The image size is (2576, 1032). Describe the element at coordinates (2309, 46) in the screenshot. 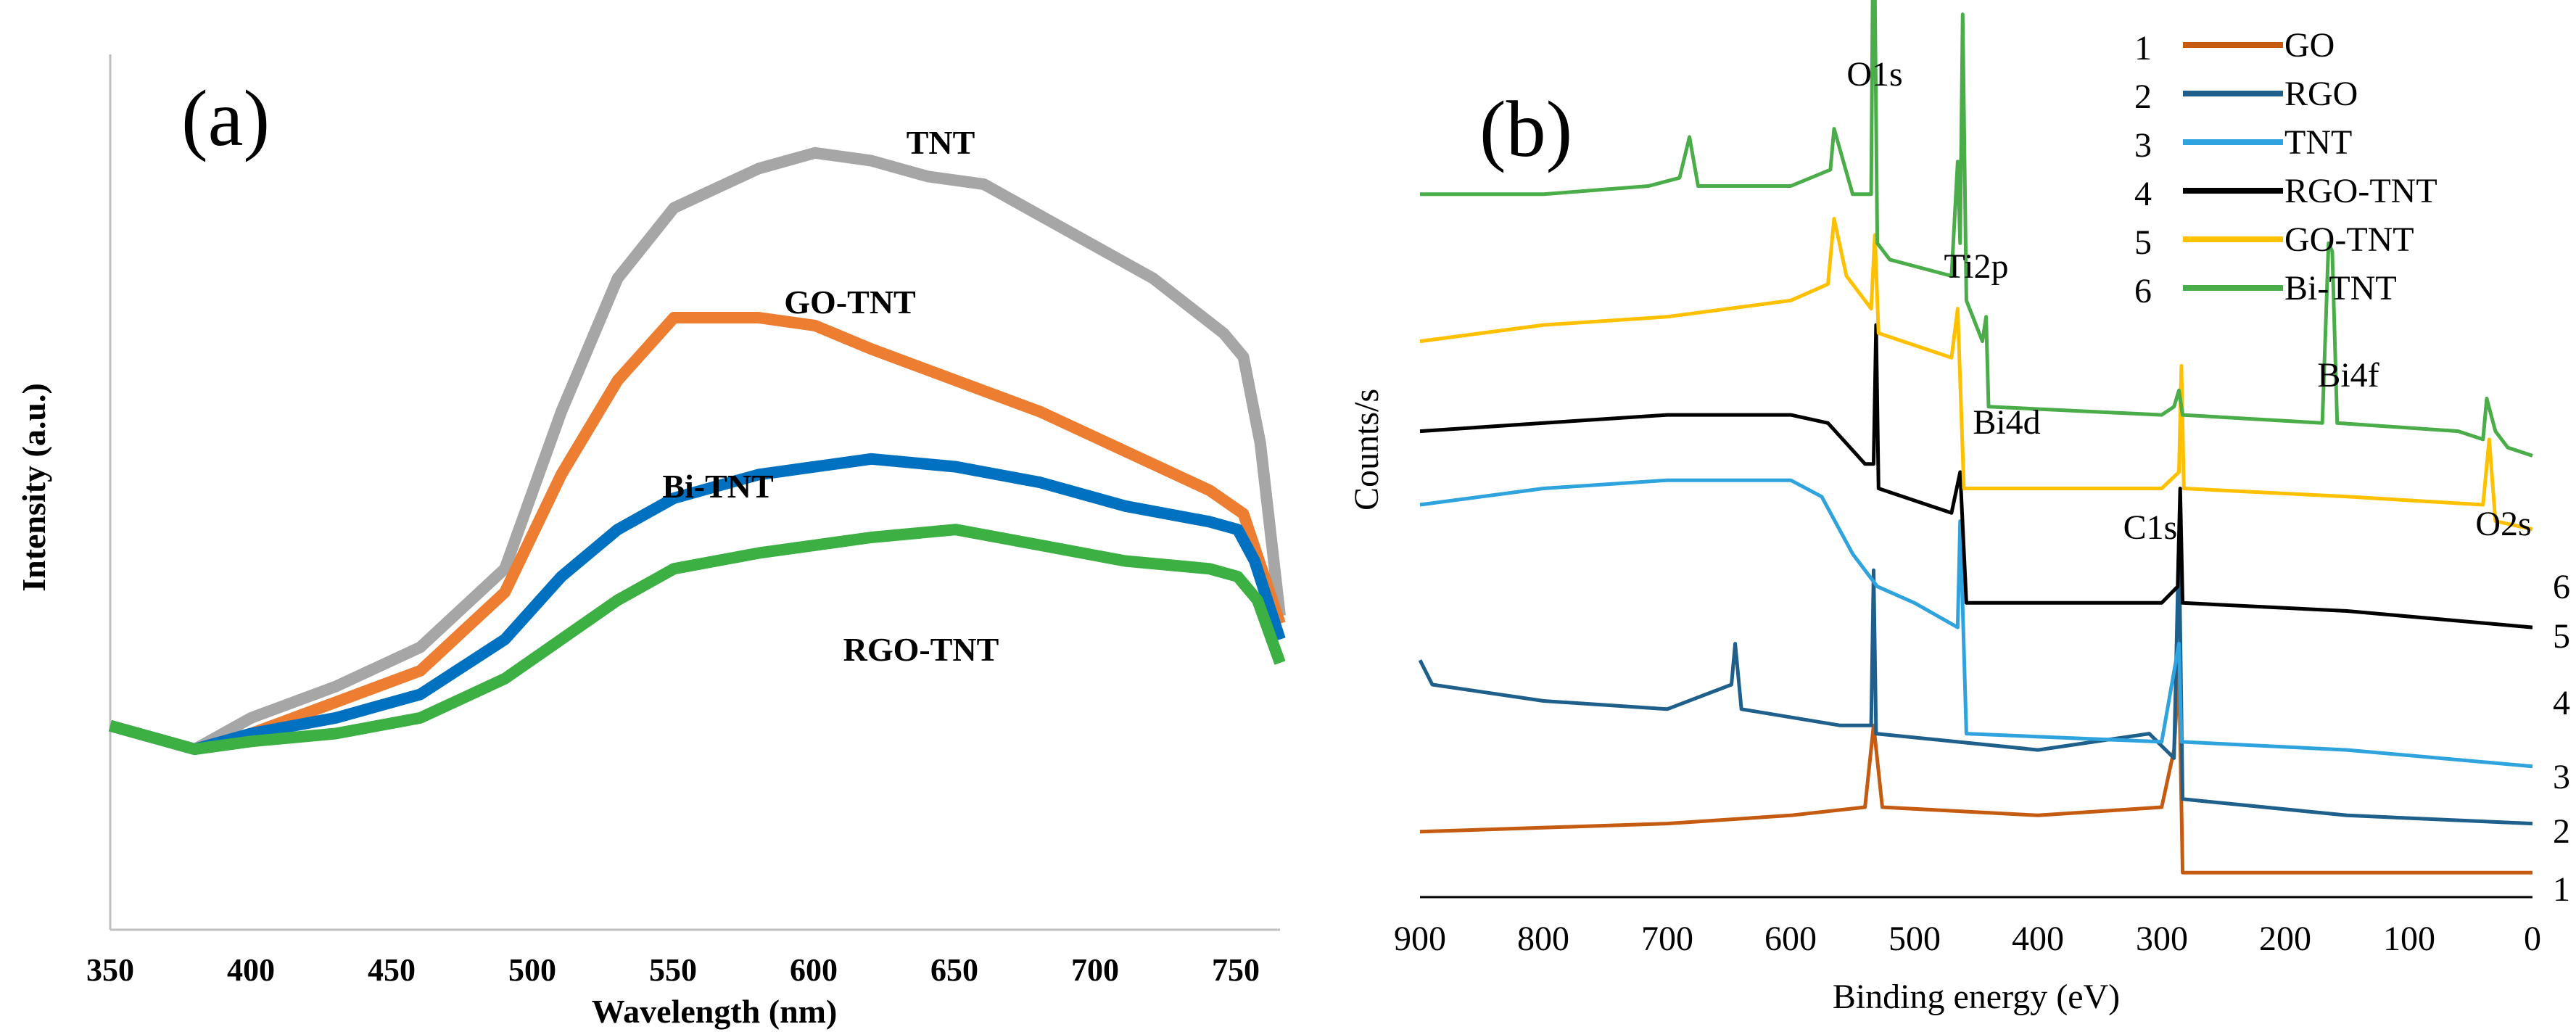

I see `legend-label: GO` at that location.